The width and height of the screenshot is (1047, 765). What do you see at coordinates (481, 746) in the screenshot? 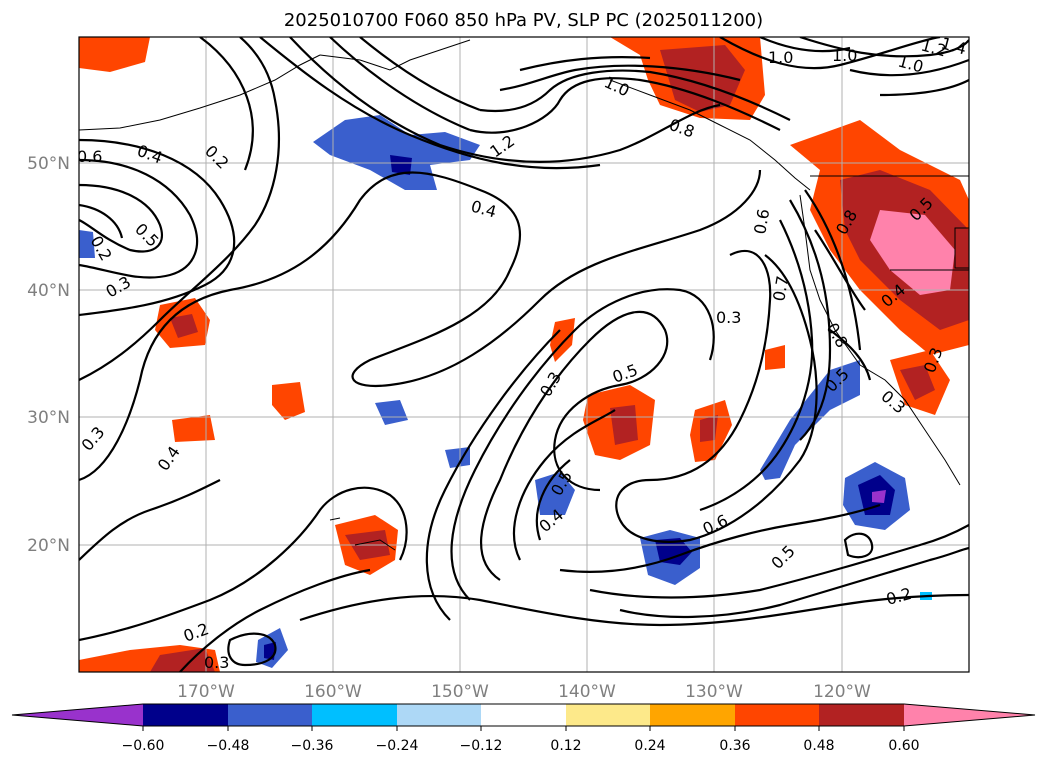
I see `colorbar-tick-label: −0.12` at bounding box center [481, 746].